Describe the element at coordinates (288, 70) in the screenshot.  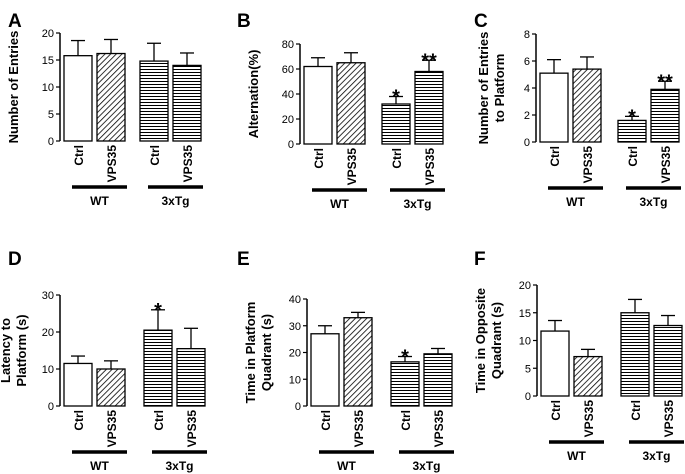
I see `y-tick-label: 60` at that location.